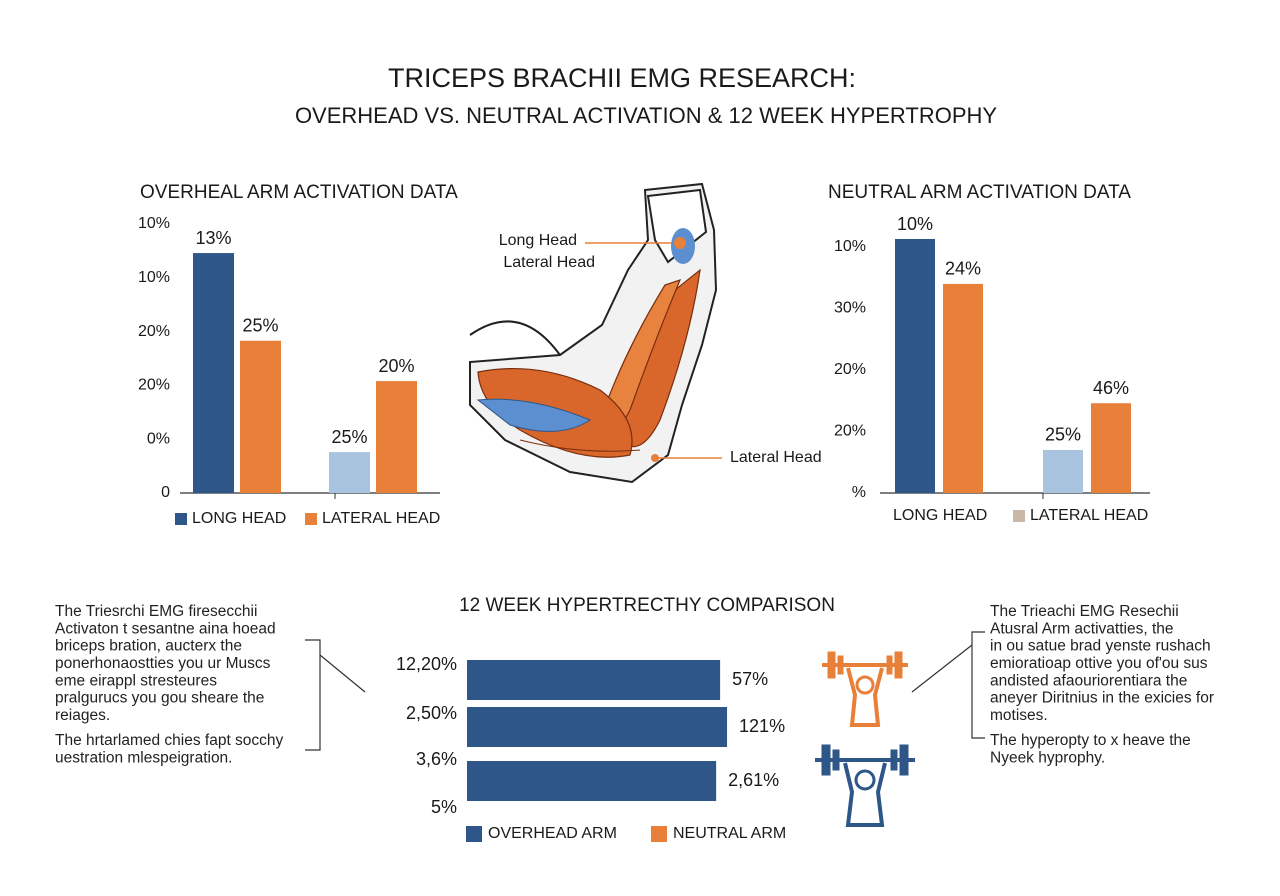 The height and width of the screenshot is (896, 1280). What do you see at coordinates (1100, 646) in the screenshot?
I see `note-line: in ou satue brad yenste rushach` at bounding box center [1100, 646].